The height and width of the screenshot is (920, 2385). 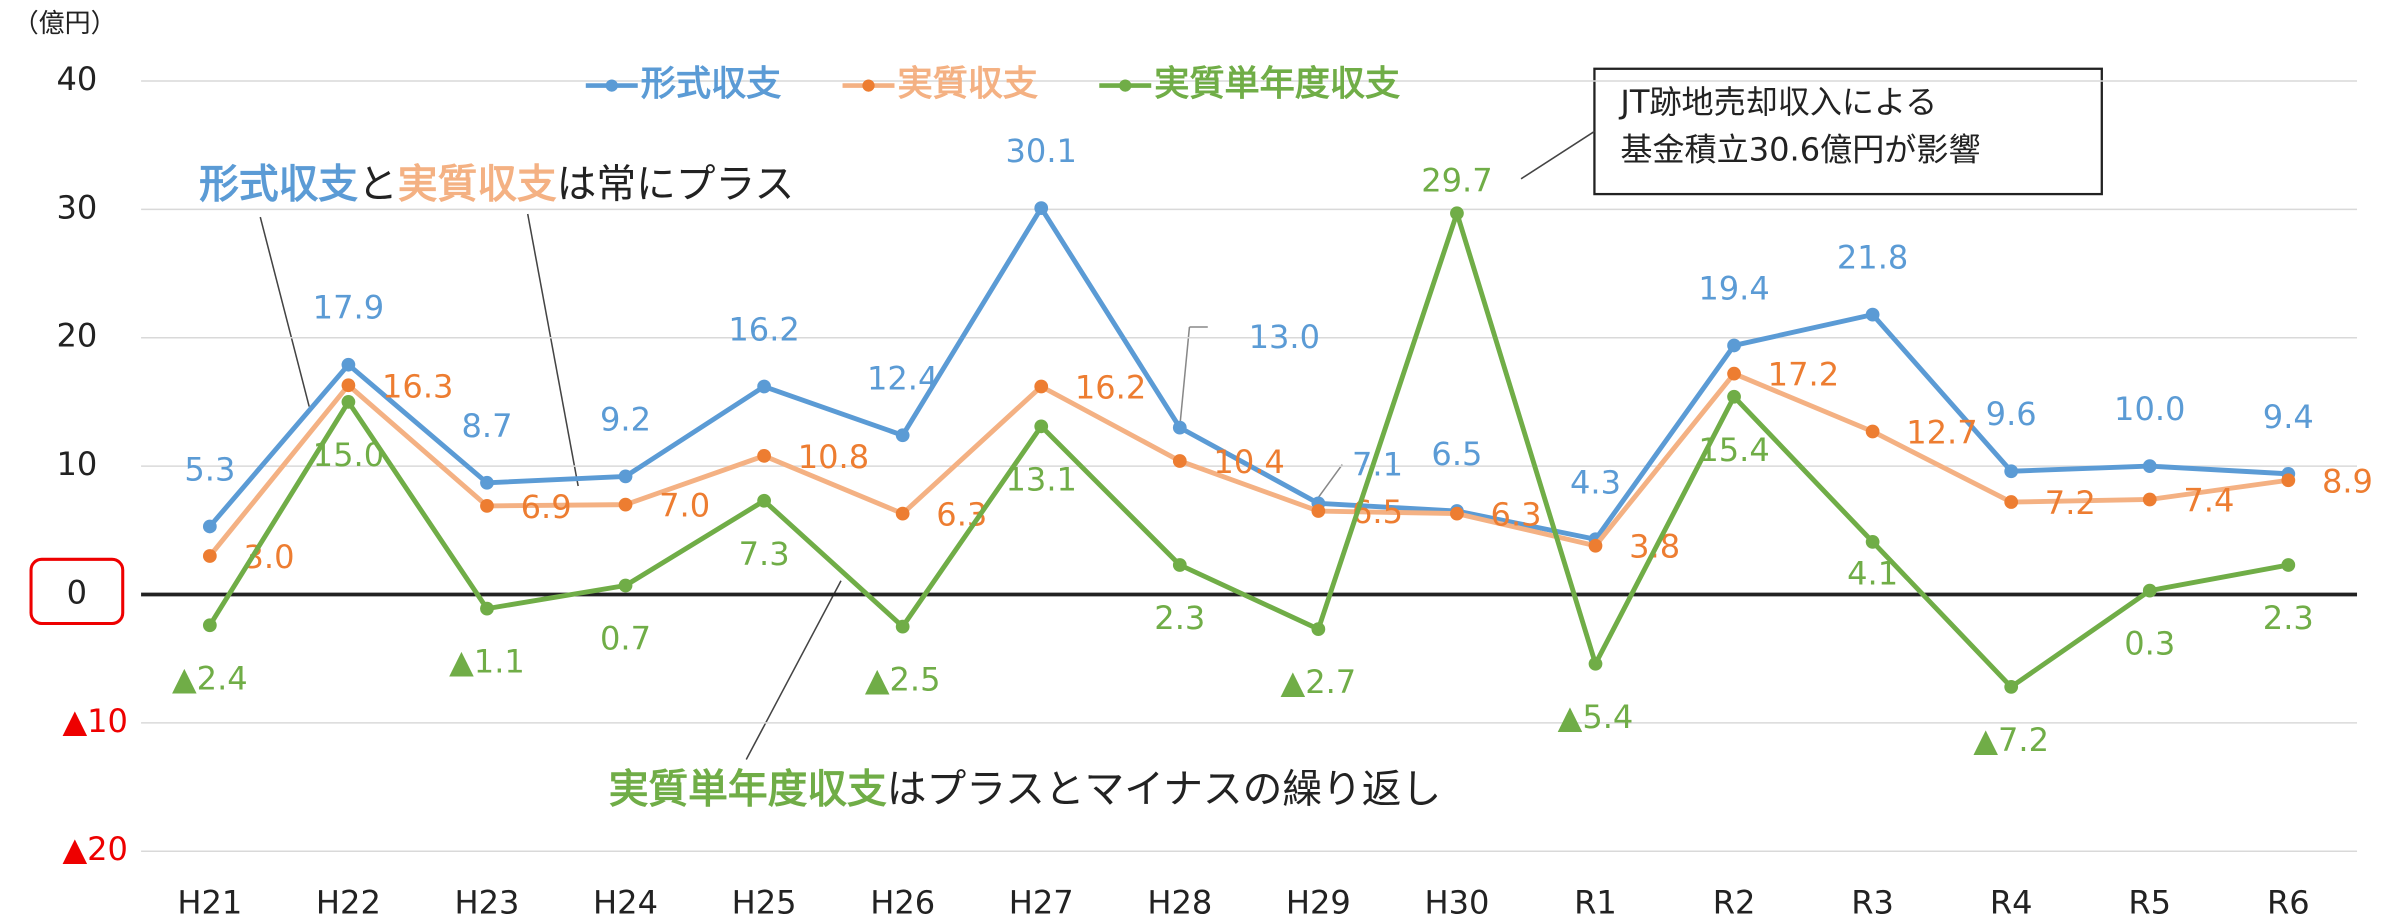 What do you see at coordinates (2011, 414) in the screenshot?
I see `data-label: 9.6` at bounding box center [2011, 414].